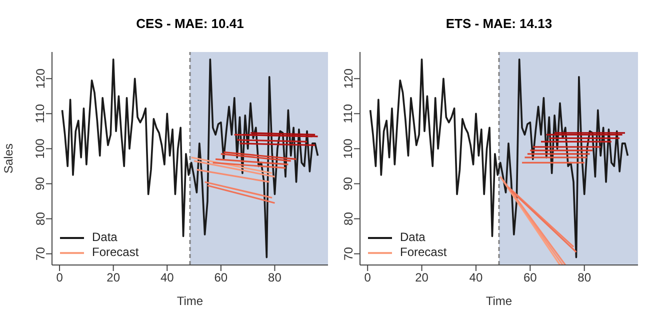 Image resolution: width=660 pixels, height=330 pixels. Describe the element at coordinates (8, 158) in the screenshot. I see `y-axis-title: Sales` at that location.